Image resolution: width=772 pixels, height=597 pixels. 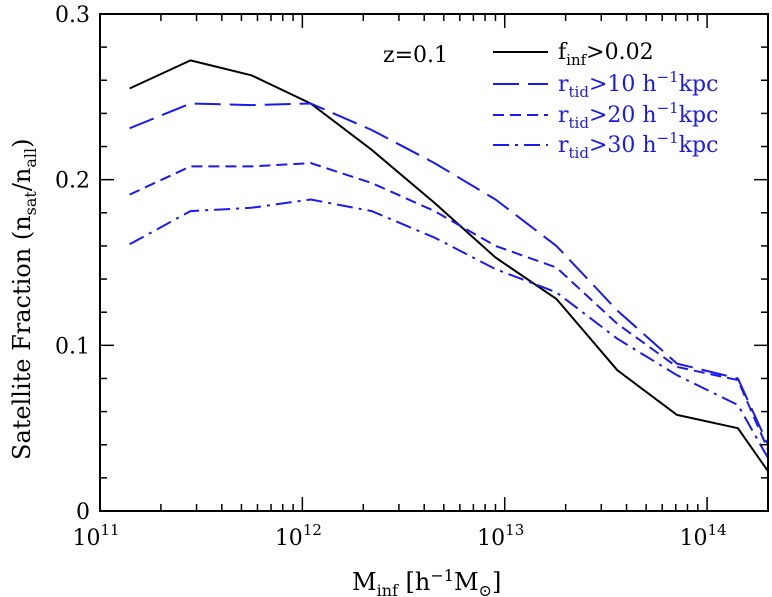 I want to click on y-tick-label: 0.1, so click(x=72, y=346).